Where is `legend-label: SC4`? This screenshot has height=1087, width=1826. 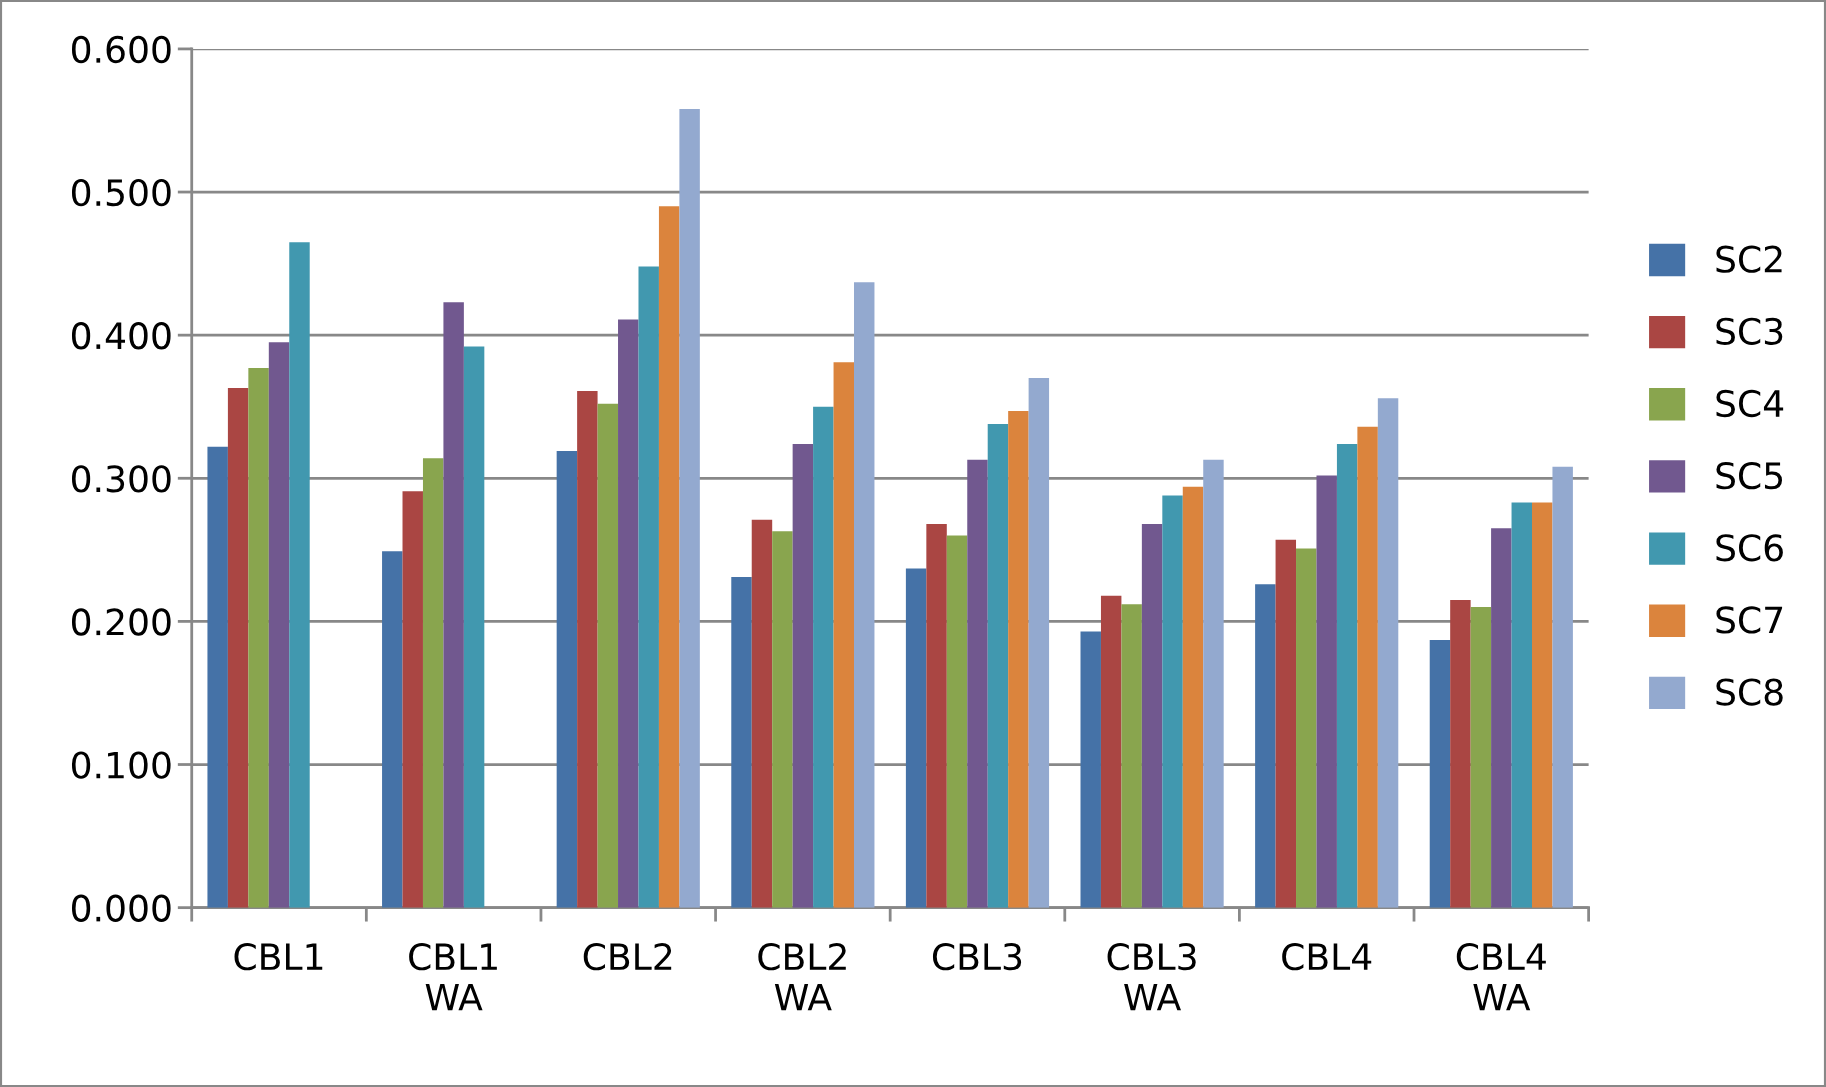 legend-label: SC4 is located at coordinates (1750, 403).